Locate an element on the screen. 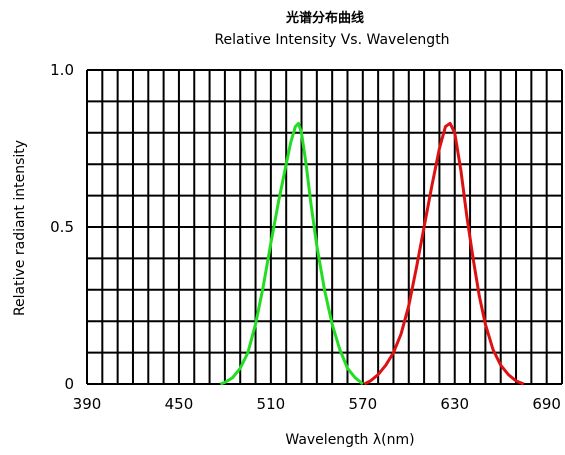  x-tick-label: 390 is located at coordinates (87, 404).